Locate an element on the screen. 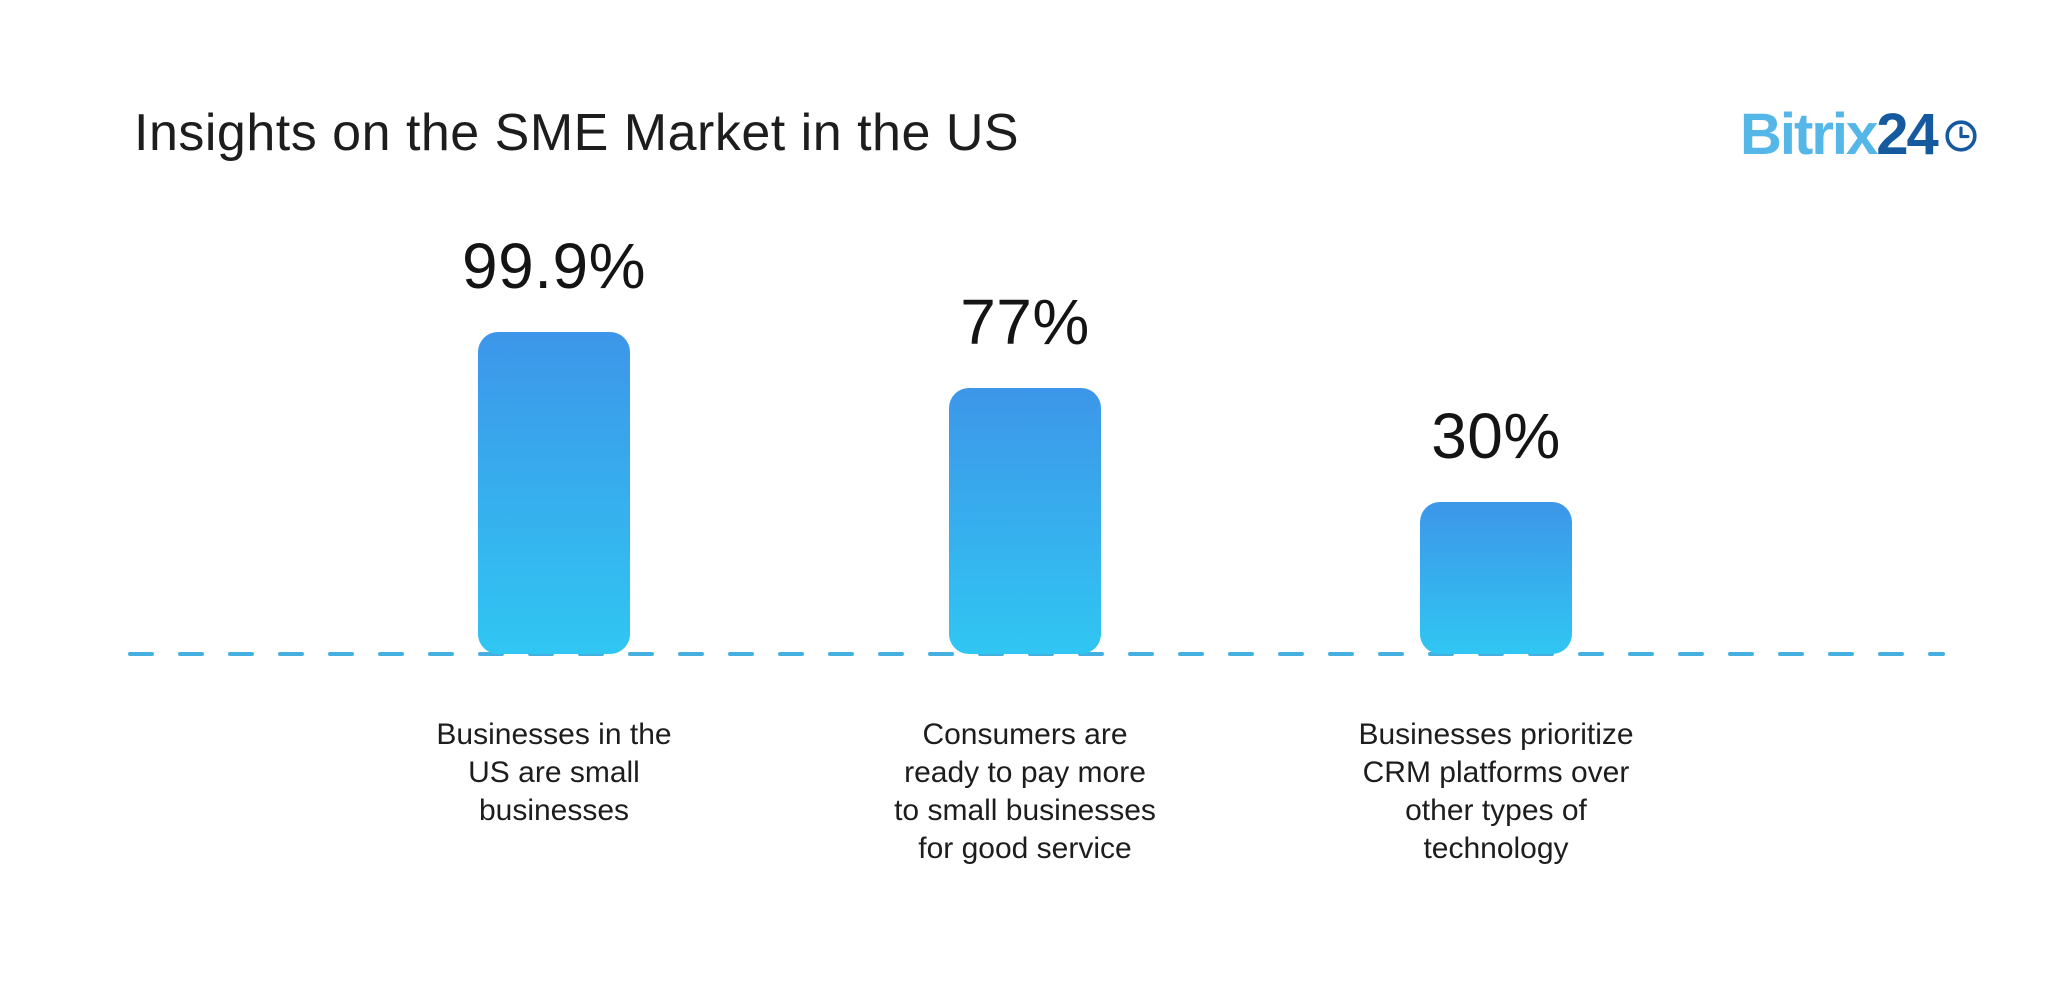 The height and width of the screenshot is (1000, 2048). bitrix24-logo: Bitrix 24 is located at coordinates (1859, 135).